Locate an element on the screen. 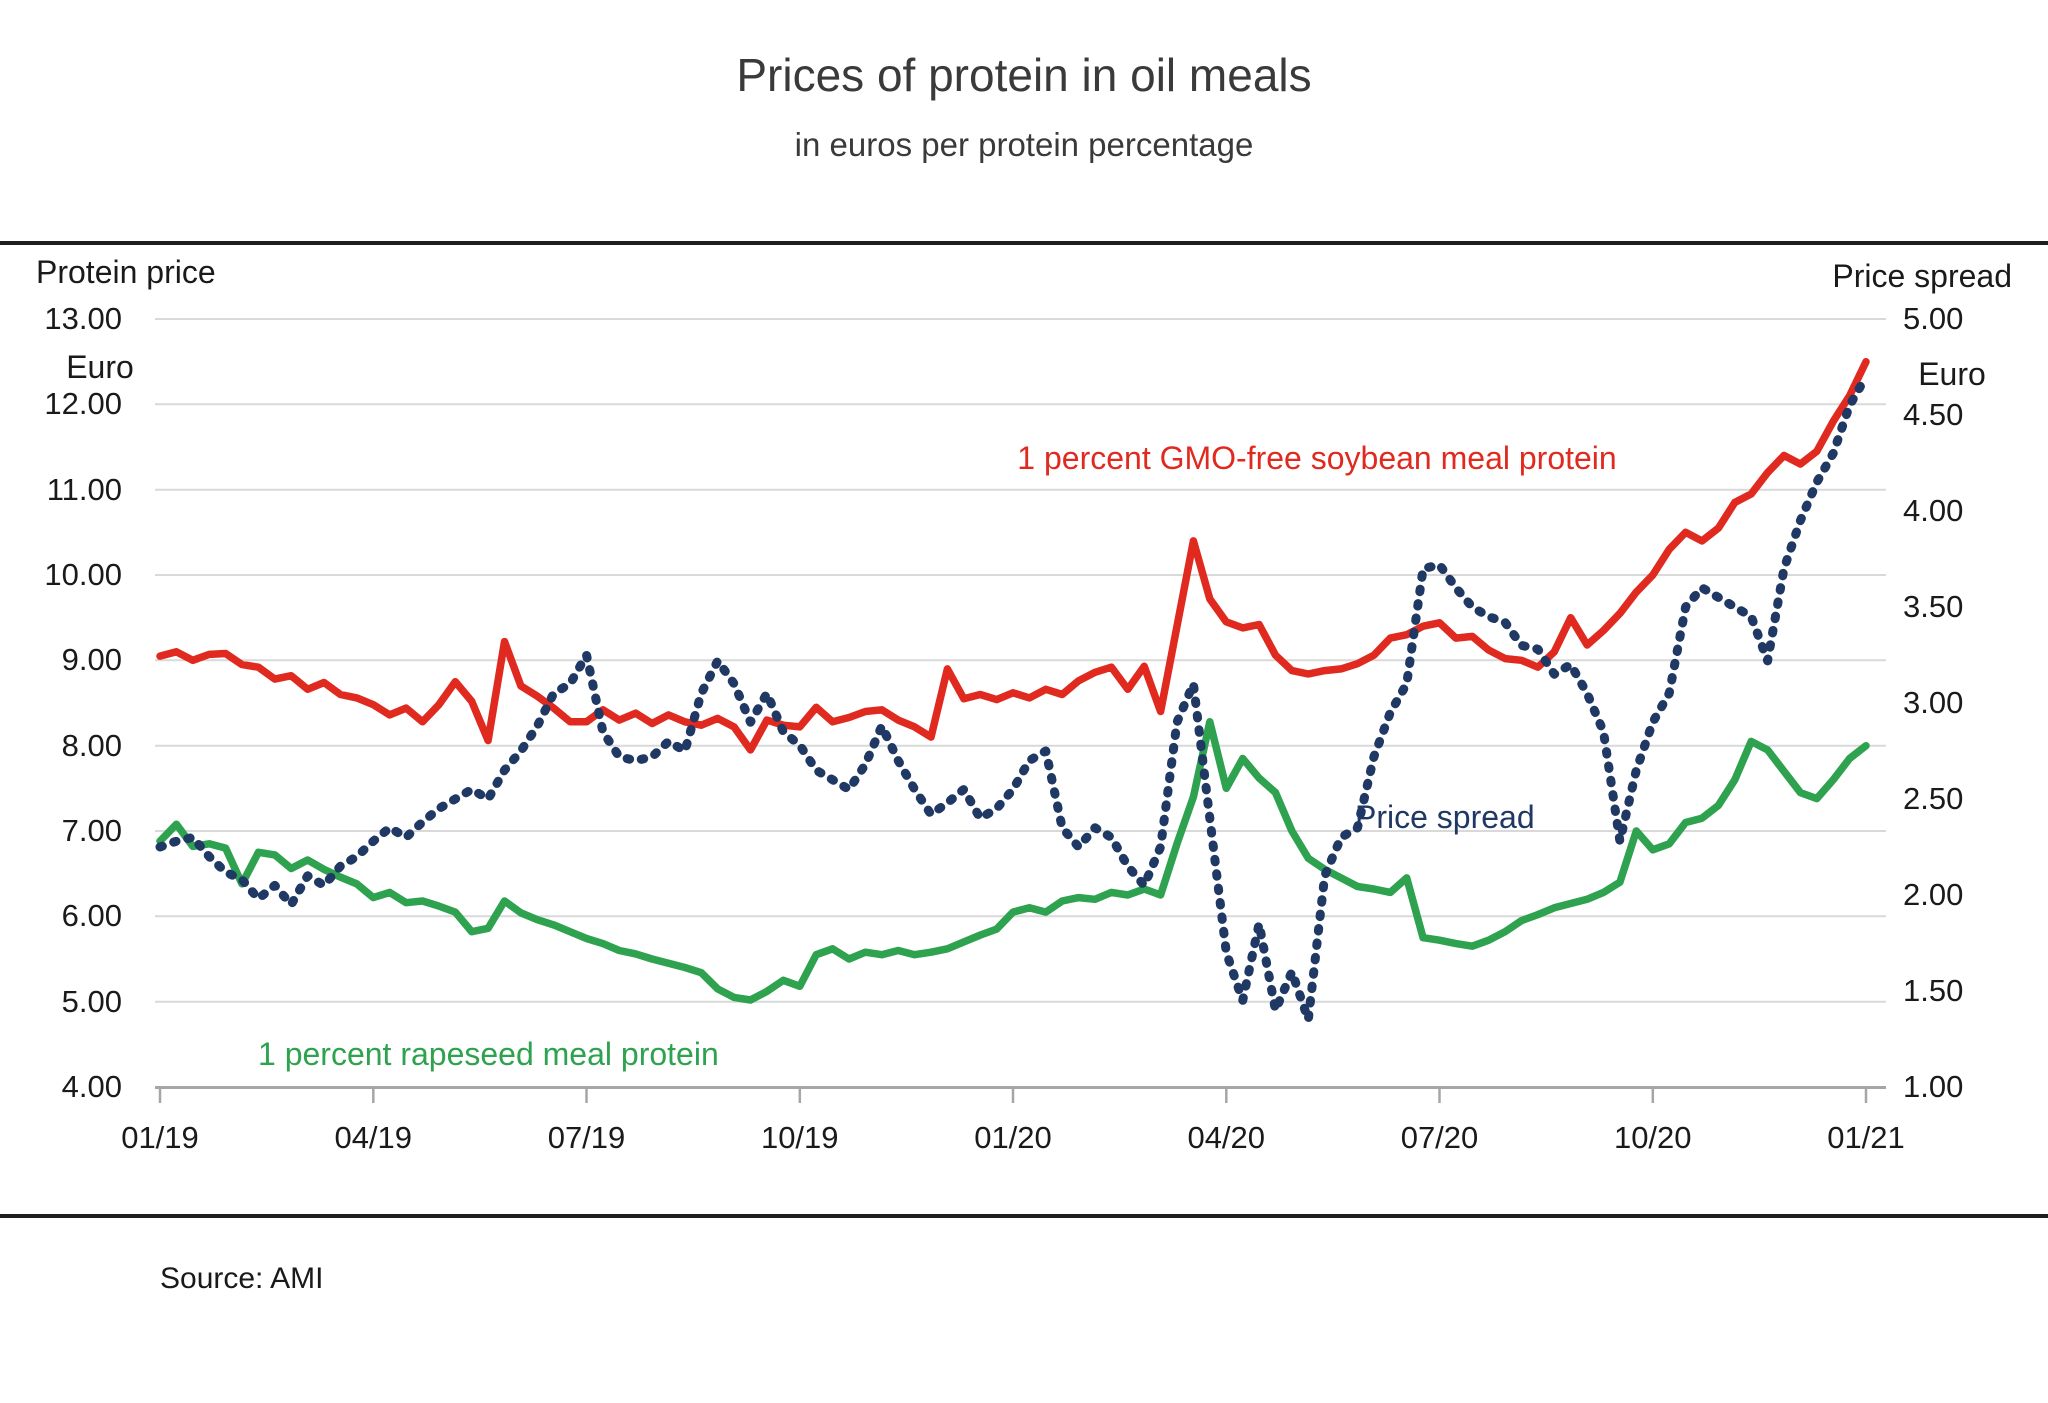 The image size is (2048, 1403). right-axis-title: Price spread is located at coordinates (1922, 276).